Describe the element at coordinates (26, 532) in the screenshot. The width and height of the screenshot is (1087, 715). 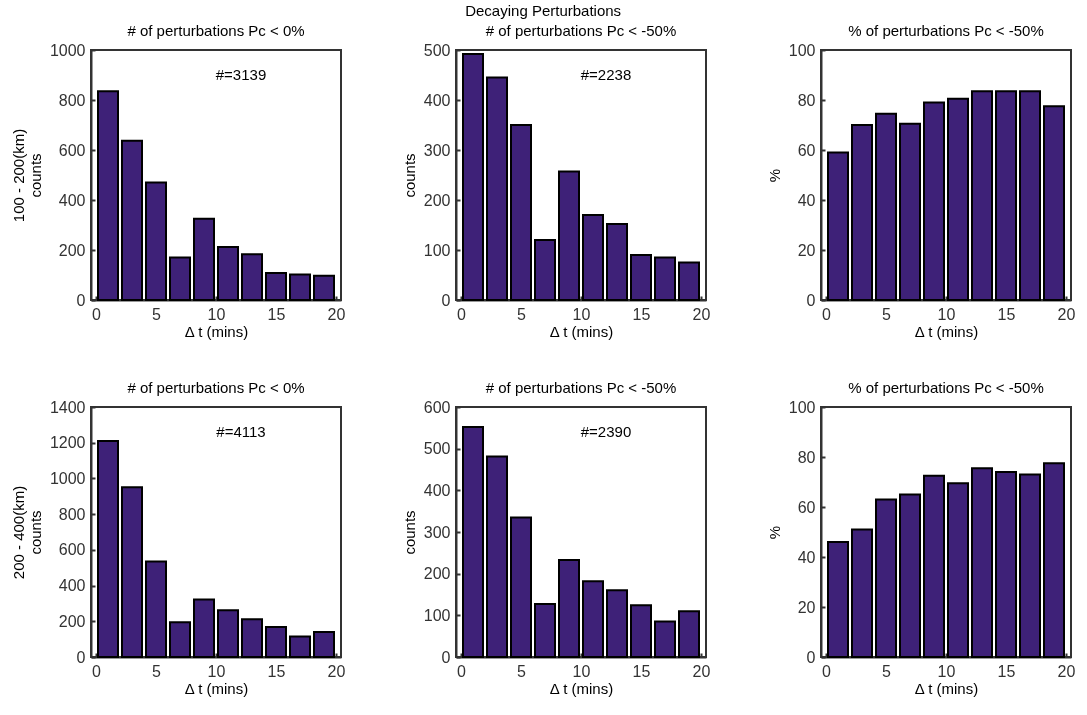
I see `y-axis-title: 200 - 400(km) counts` at that location.